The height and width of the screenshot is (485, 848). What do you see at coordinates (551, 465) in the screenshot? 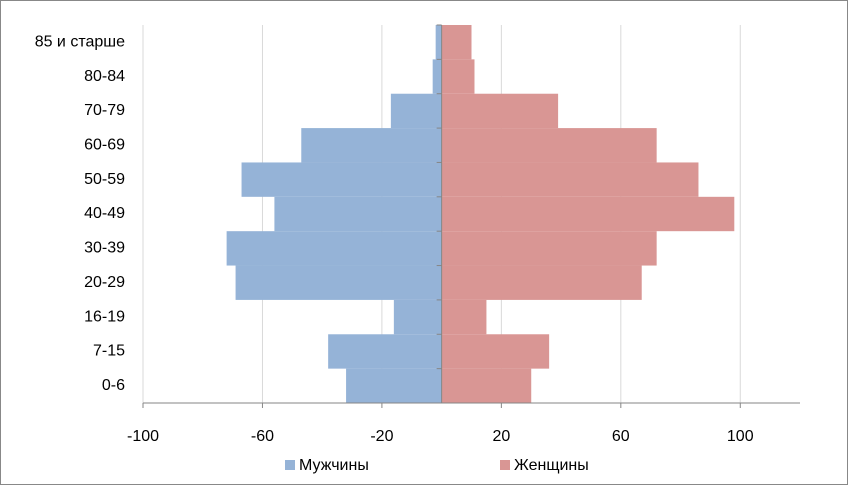
I see `legend-label: Женщины` at bounding box center [551, 465].